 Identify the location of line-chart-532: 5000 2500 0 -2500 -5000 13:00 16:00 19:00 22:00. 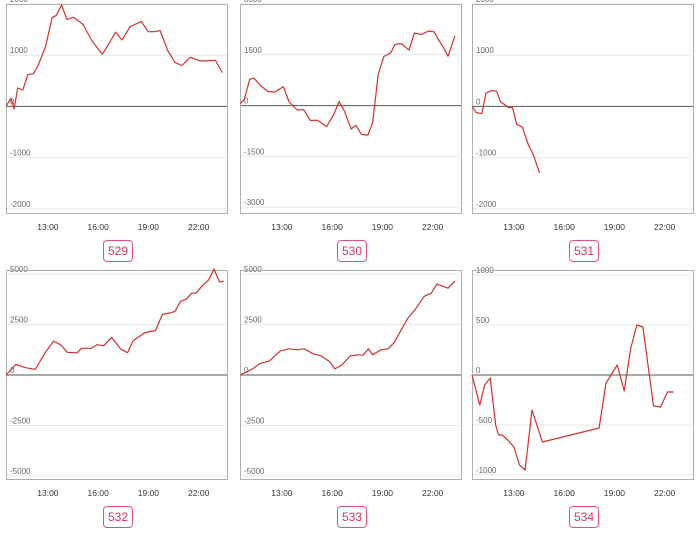
(116, 381).